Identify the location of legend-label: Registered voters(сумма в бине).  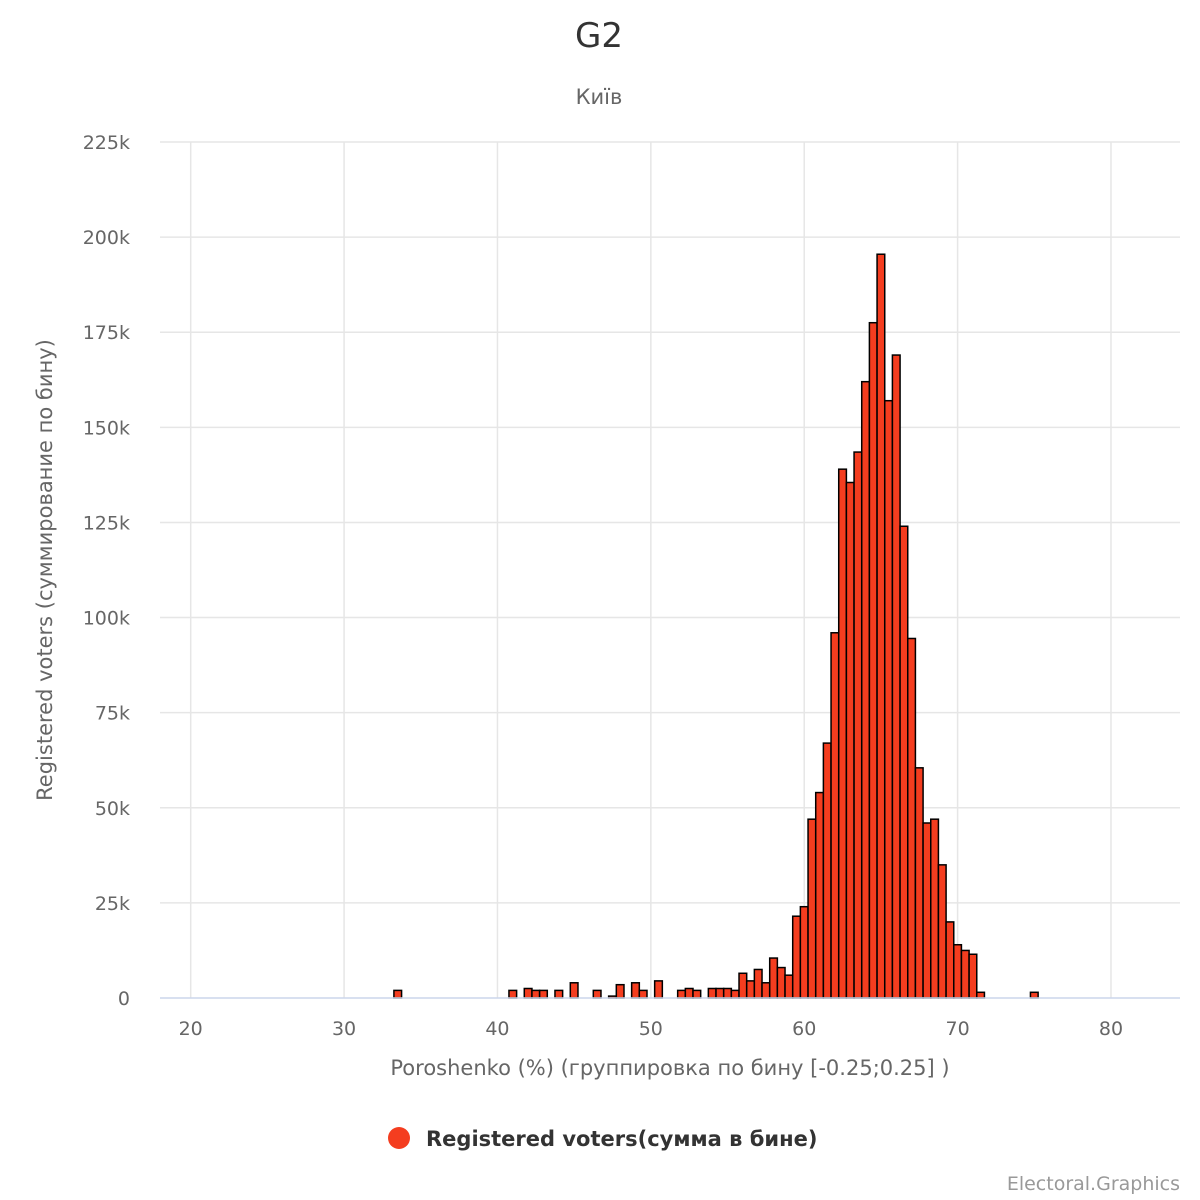
(622, 1139).